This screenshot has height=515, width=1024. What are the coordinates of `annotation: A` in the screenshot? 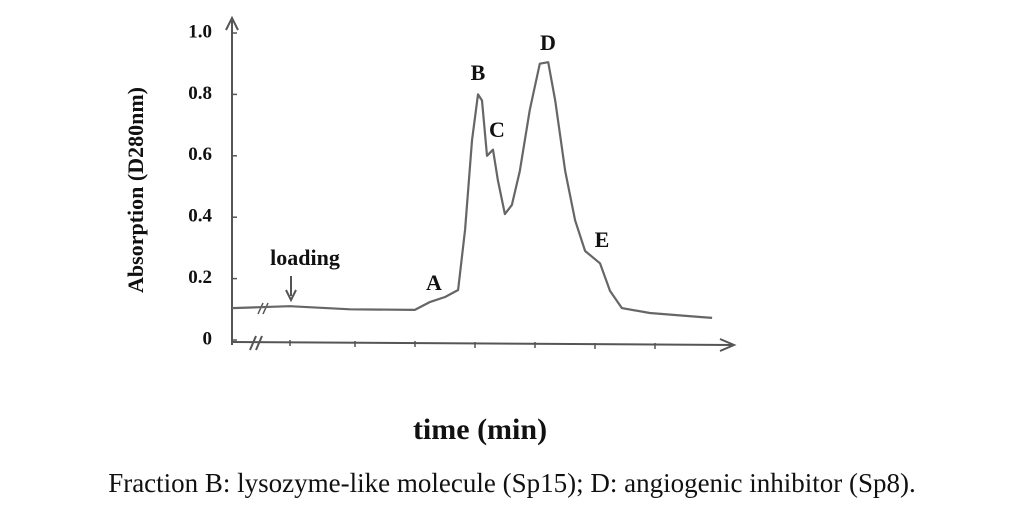 It's located at (434, 282).